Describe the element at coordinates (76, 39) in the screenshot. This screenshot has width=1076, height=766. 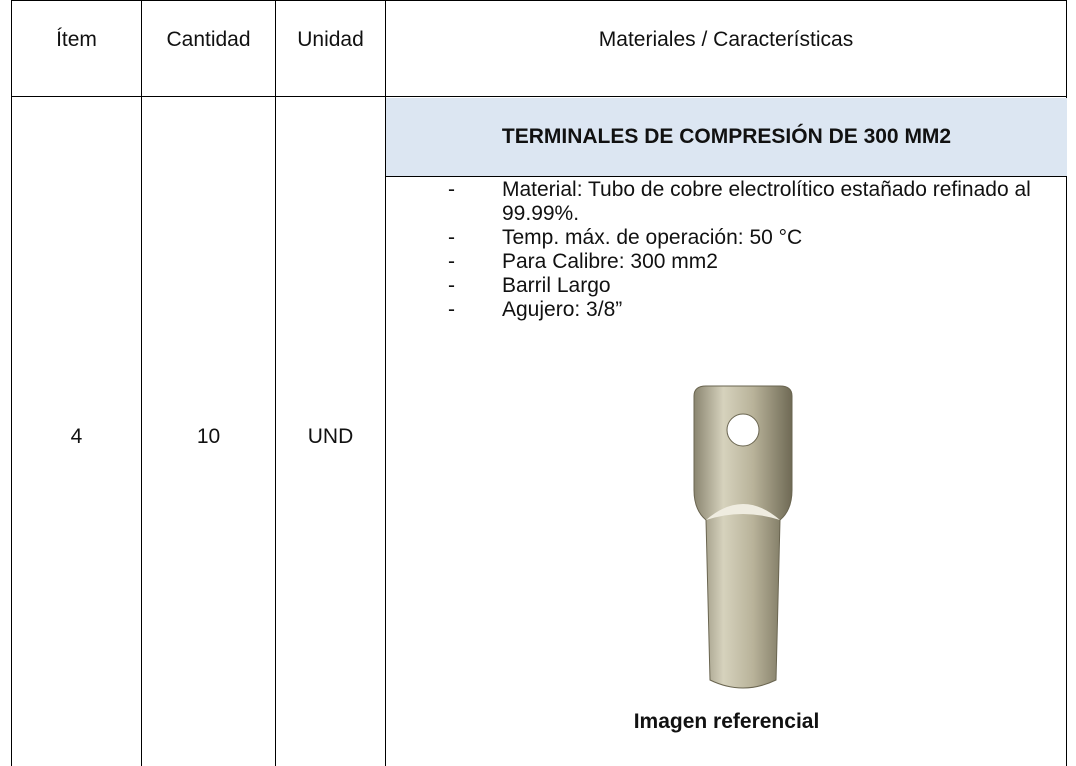
I see `header-cell: Ítem` at that location.